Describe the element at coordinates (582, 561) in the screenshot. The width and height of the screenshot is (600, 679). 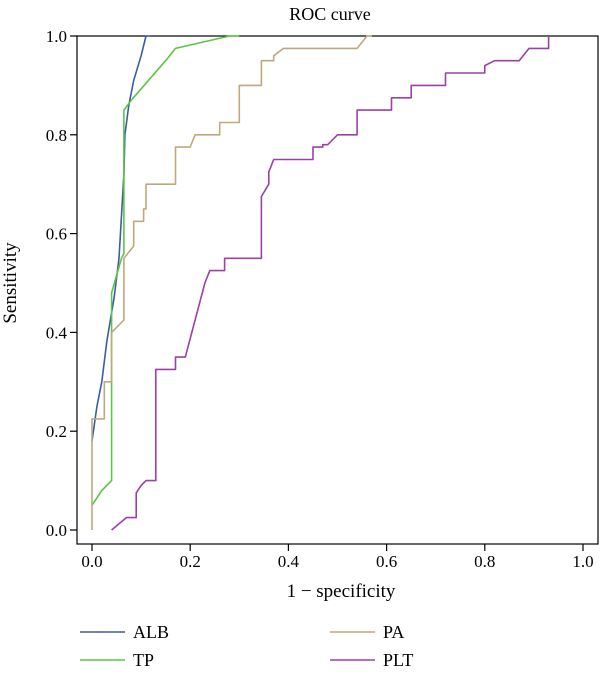
I see `x-tick-label: 1.0` at that location.